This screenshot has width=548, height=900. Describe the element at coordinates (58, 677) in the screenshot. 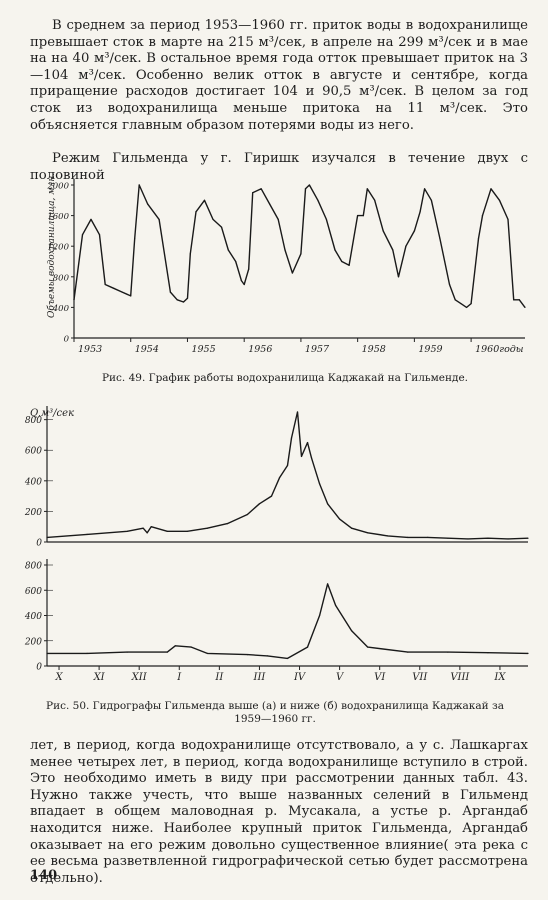

I see `x-tick-label: X` at that location.